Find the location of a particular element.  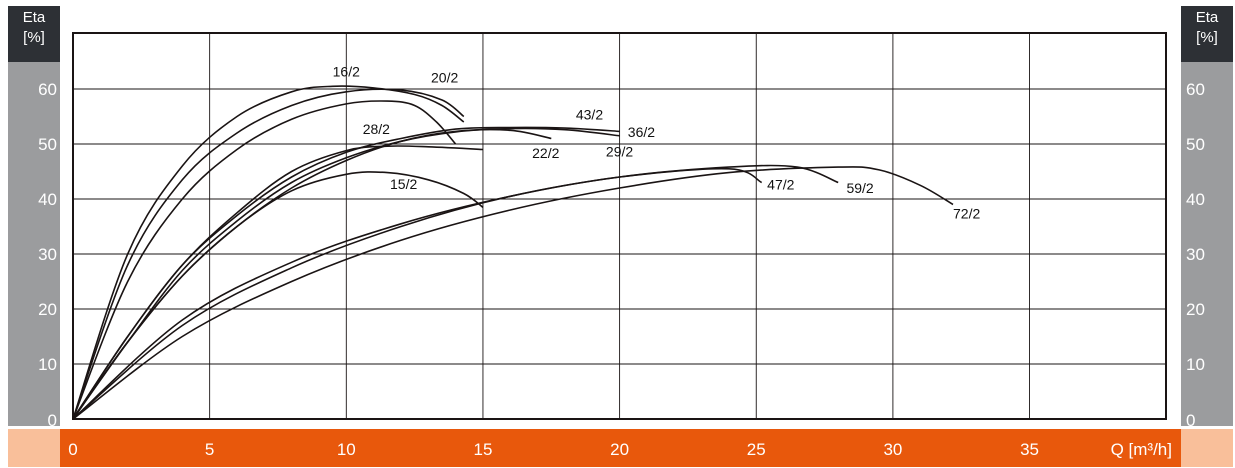

curve-label-59-2: 59/2 is located at coordinates (859, 188).